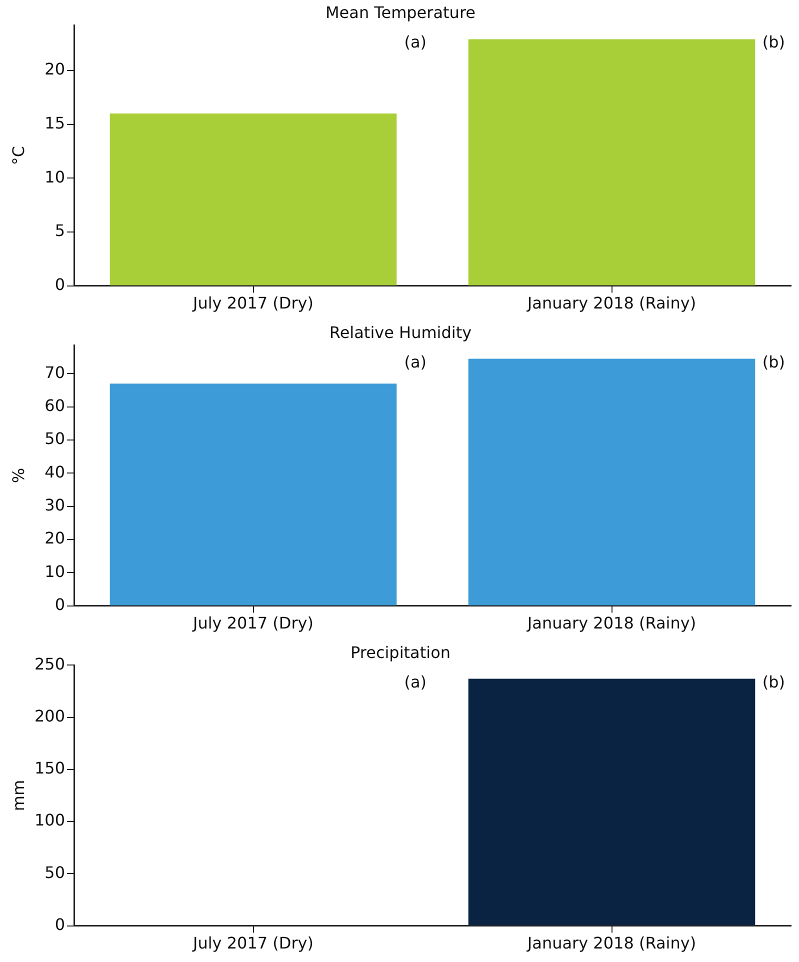 The height and width of the screenshot is (962, 799). I want to click on y-tick-label: 250, so click(49, 664).